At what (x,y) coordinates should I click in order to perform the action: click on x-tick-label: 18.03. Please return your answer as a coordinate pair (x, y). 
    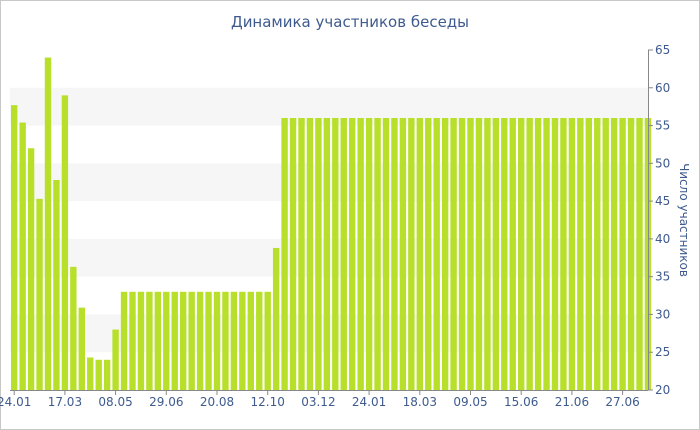
    Looking at the image, I should click on (420, 402).